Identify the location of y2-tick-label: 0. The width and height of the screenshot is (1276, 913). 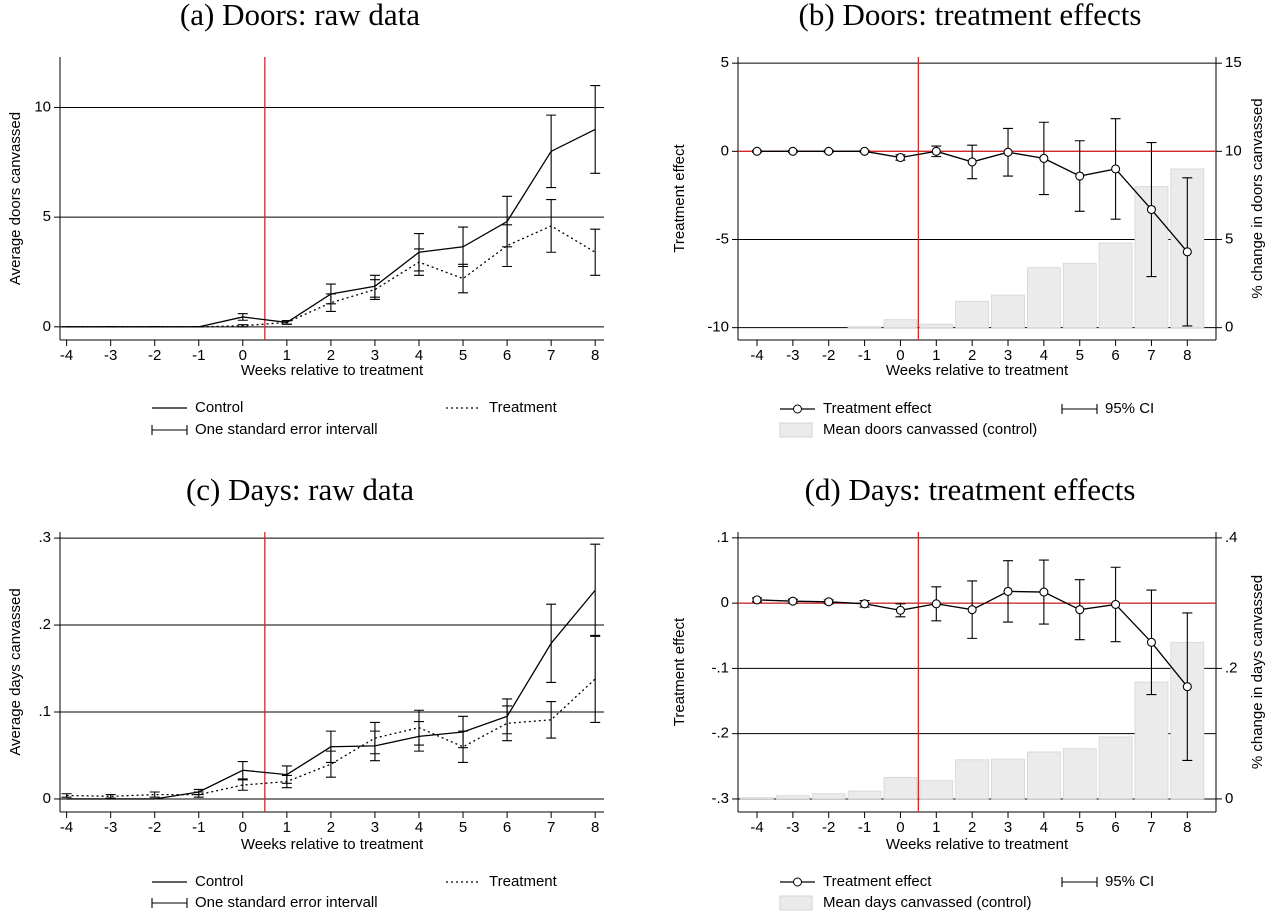
(1229, 798).